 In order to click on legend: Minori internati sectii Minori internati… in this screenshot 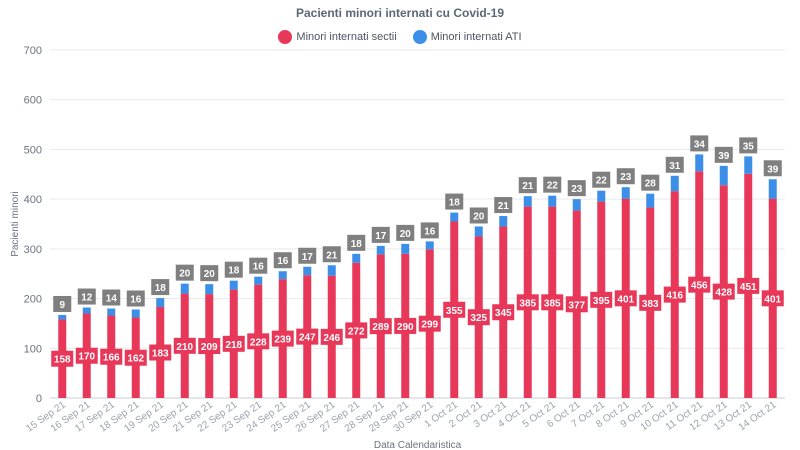, I will do `click(400, 37)`.